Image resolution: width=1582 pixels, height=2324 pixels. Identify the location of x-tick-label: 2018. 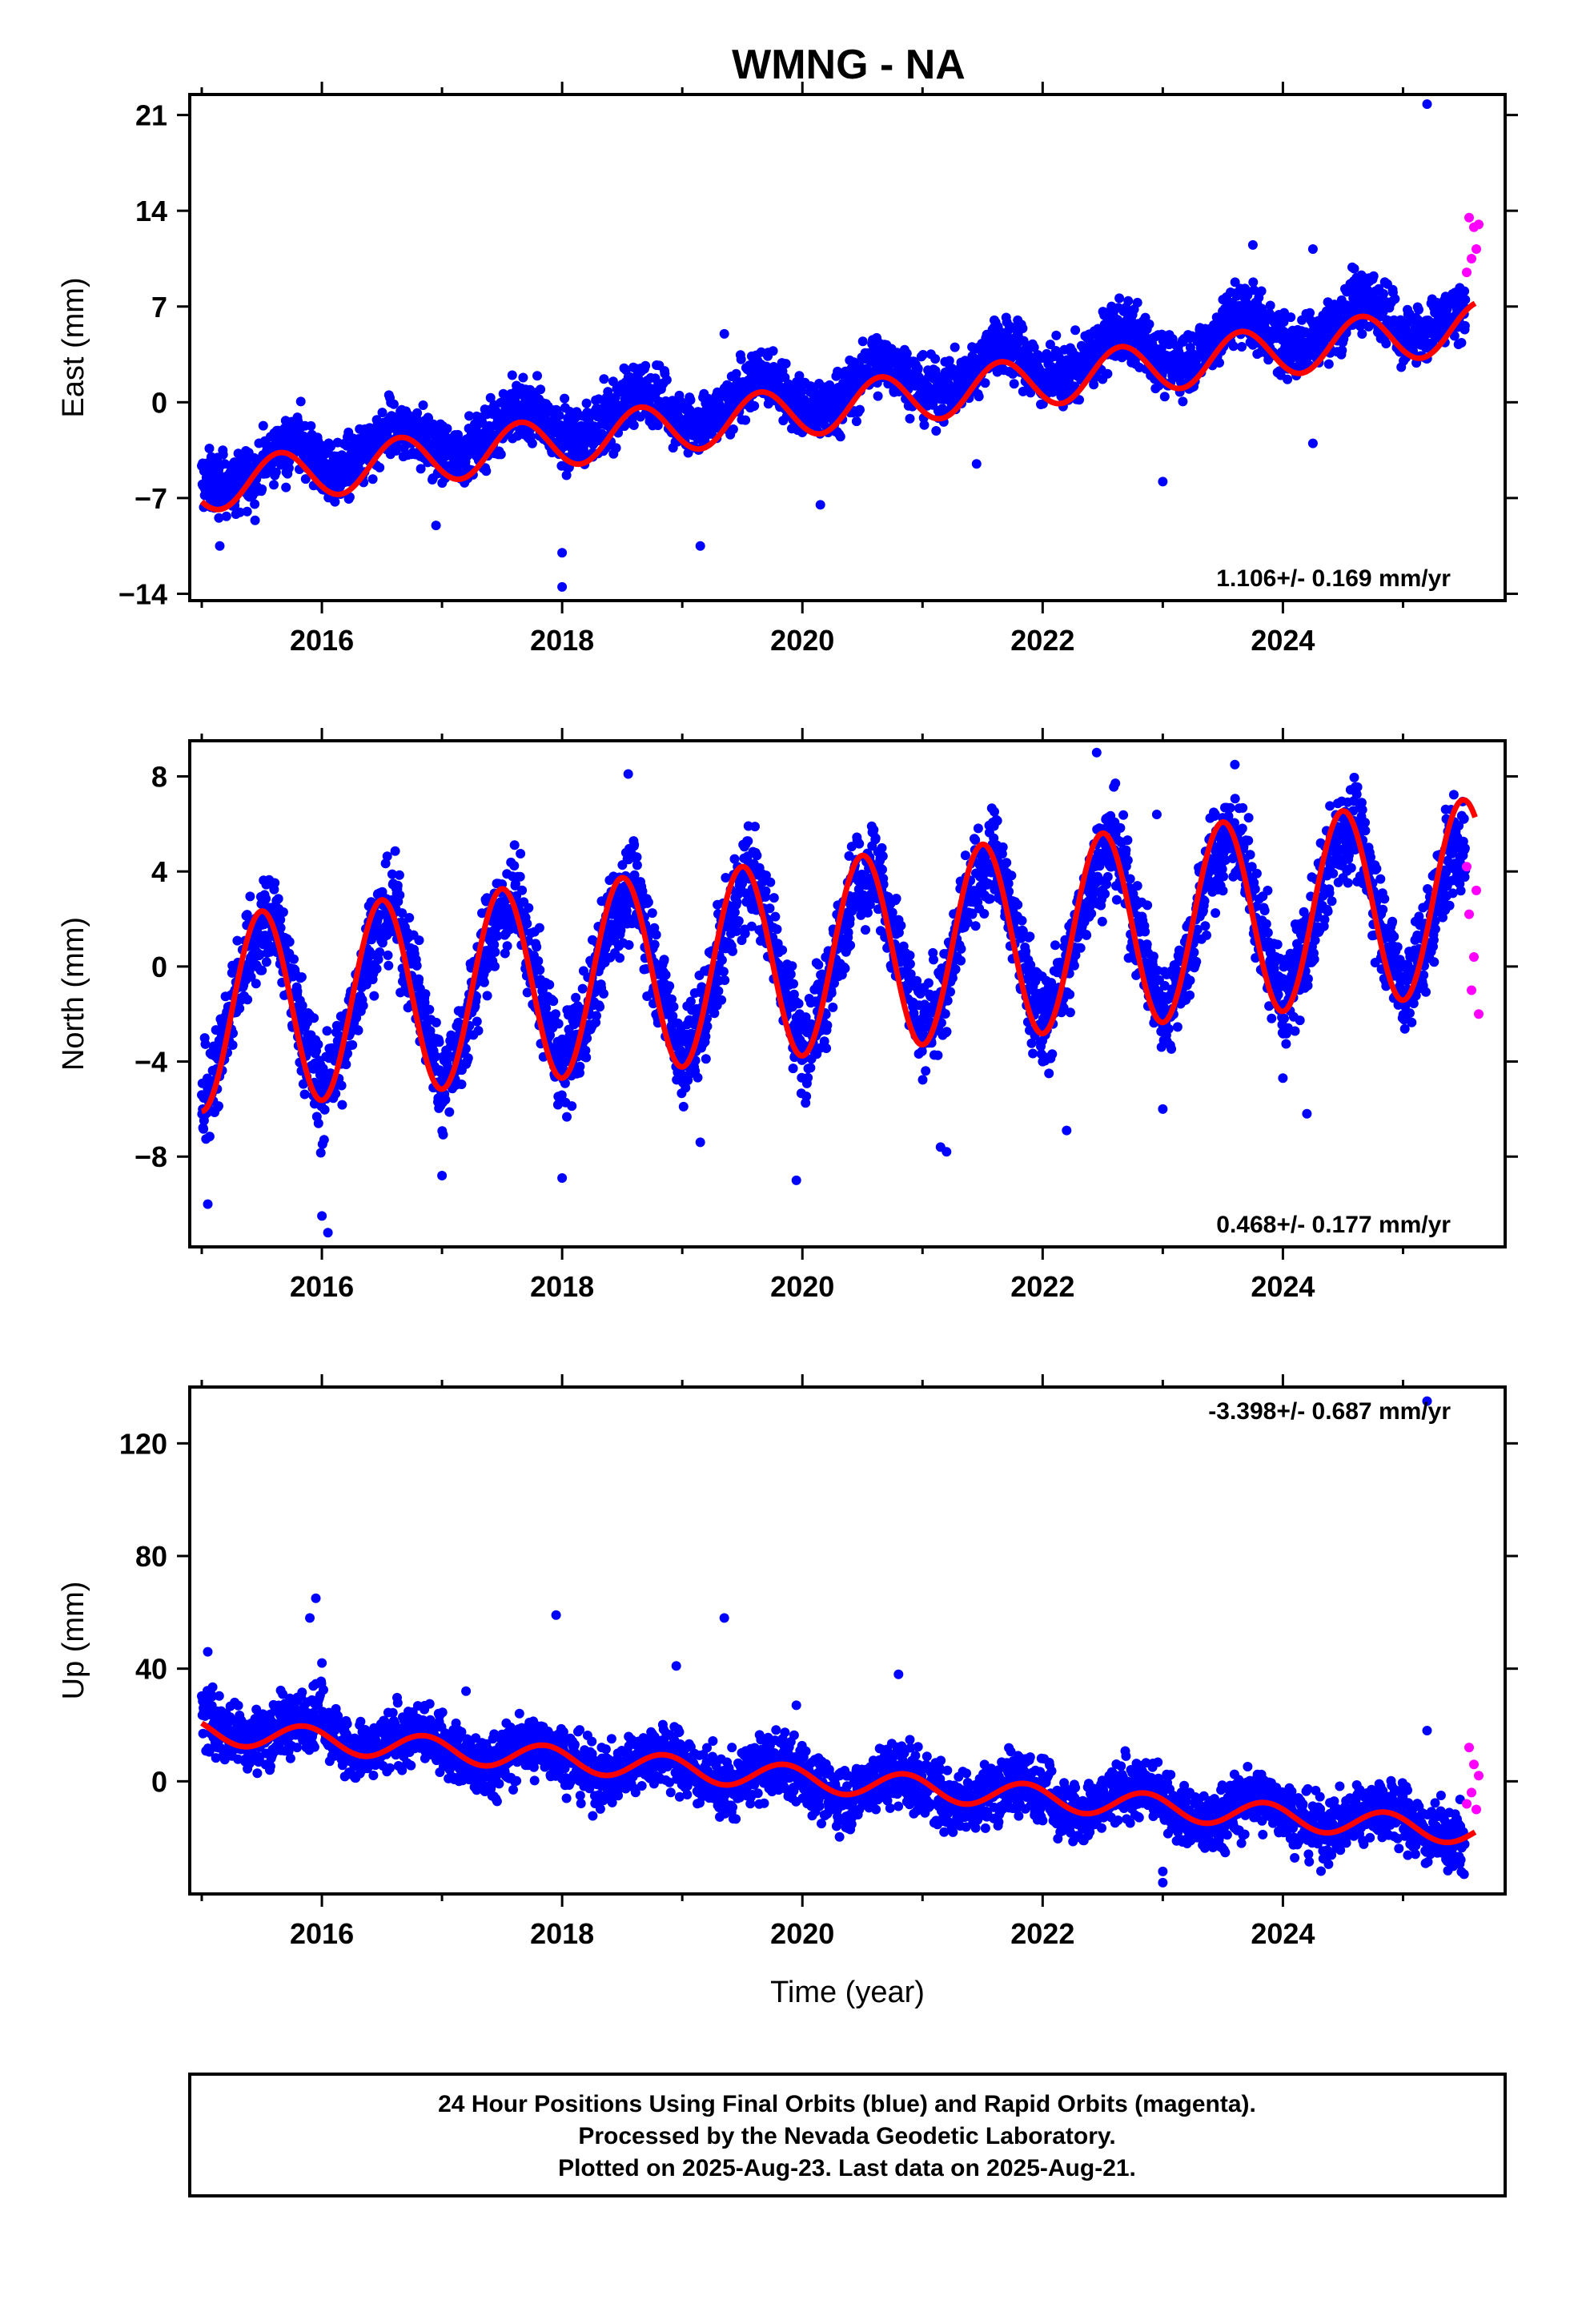
(562, 640).